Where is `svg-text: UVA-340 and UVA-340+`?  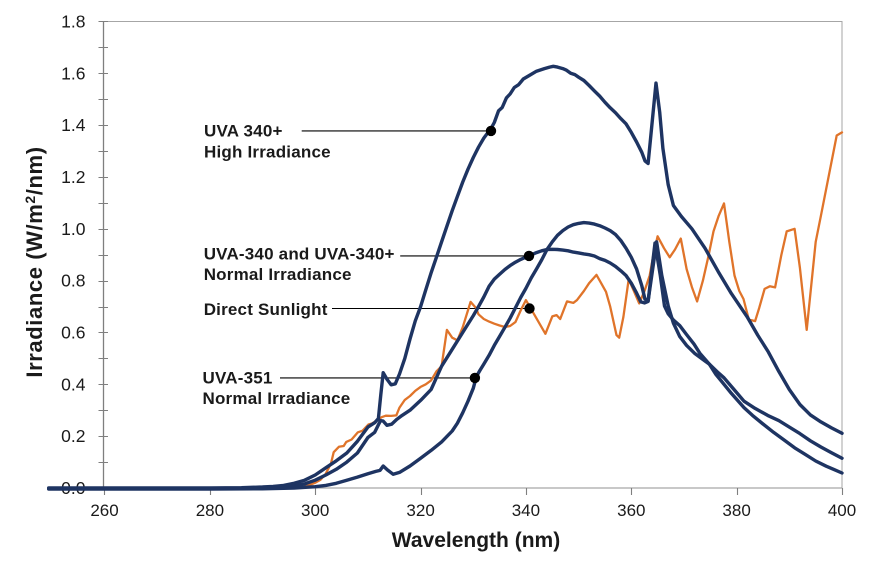
svg-text: UVA-340 and UVA-340+ is located at coordinates (299, 253).